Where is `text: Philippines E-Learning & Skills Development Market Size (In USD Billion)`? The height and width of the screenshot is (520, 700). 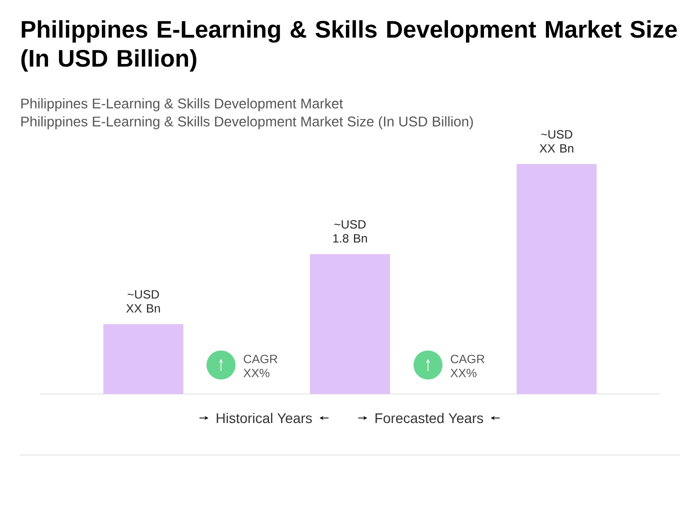
text: Philippines E-Learning & Skills Development Market Size (In USD Billion) is located at coordinates (247, 123).